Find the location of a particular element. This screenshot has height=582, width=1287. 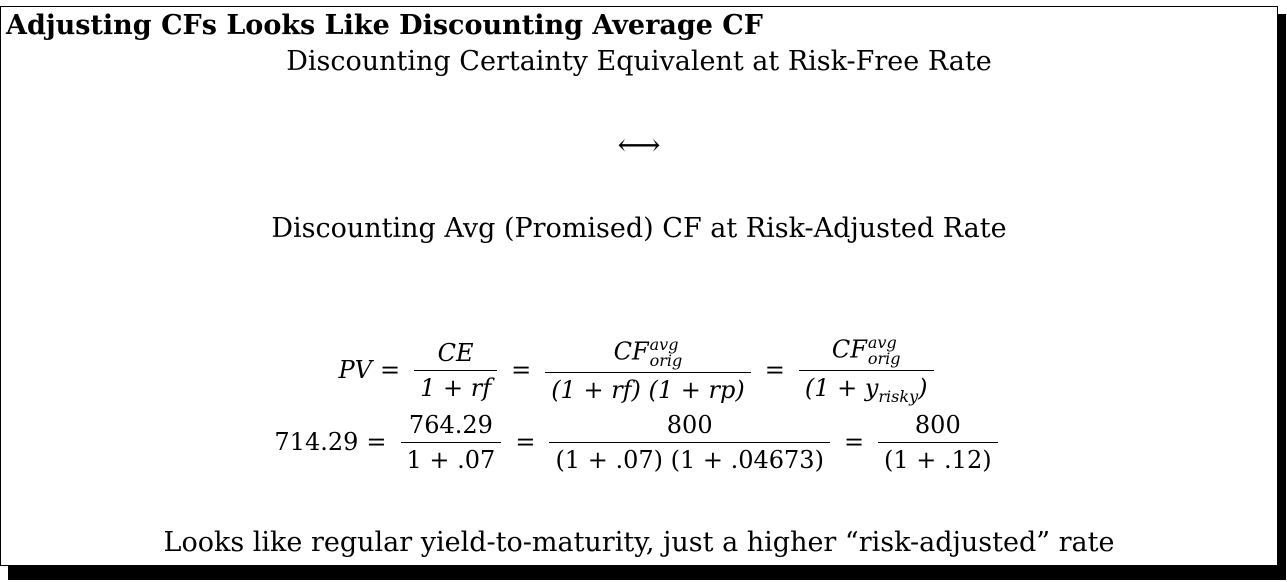

double-arrow-icon: ⟷ is located at coordinates (639, 145).